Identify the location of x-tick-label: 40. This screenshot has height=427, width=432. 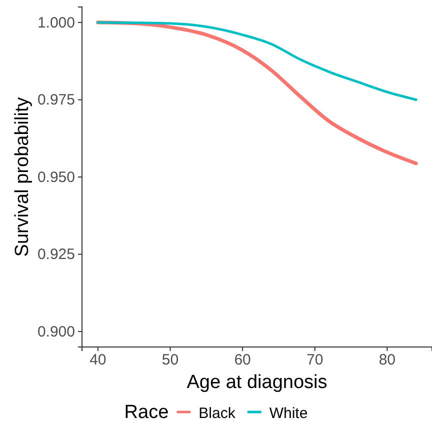
(98, 360).